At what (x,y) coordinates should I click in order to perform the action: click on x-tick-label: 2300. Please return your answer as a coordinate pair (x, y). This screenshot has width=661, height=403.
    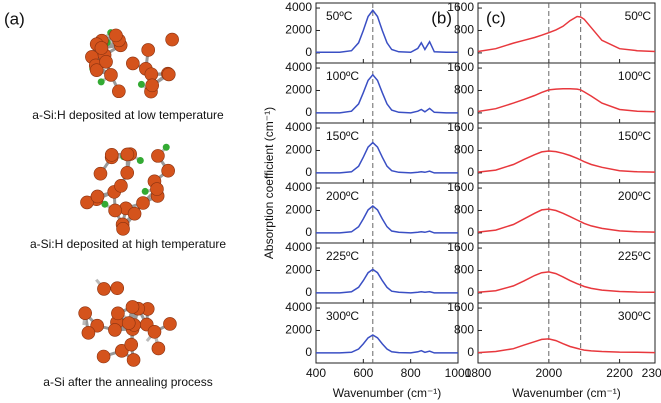
    Looking at the image, I should click on (651, 373).